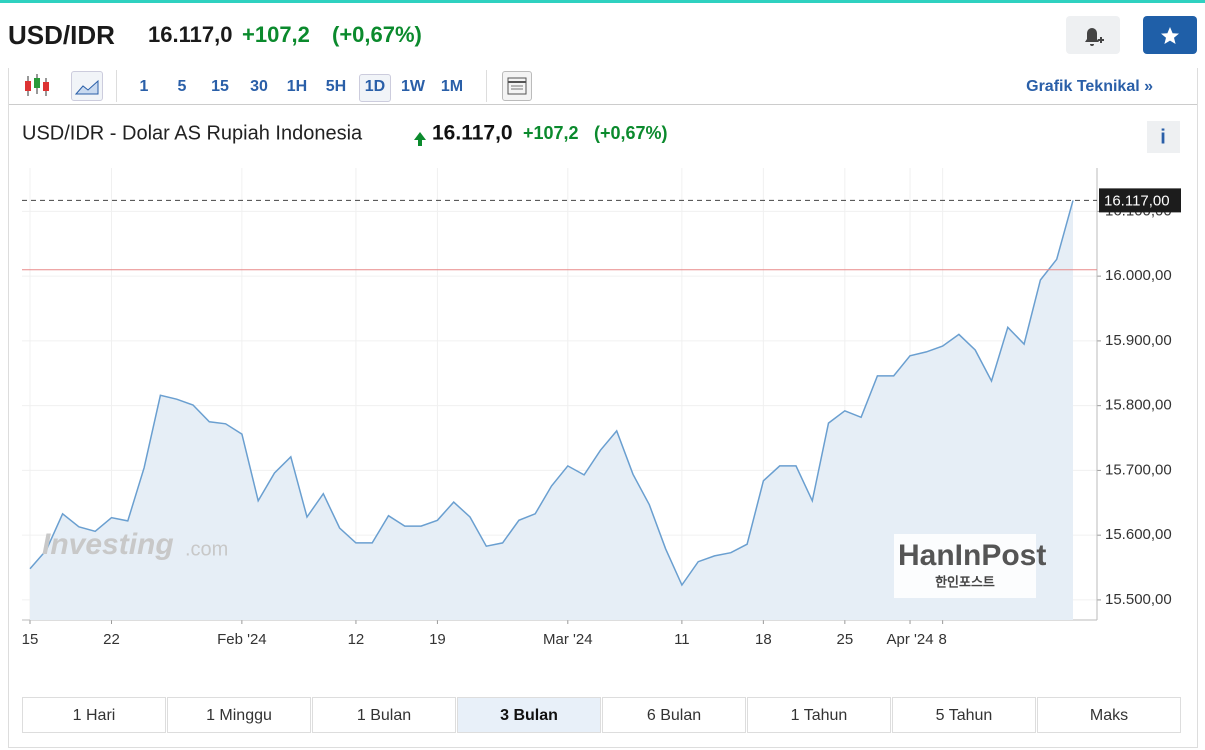  Describe the element at coordinates (631, 133) in the screenshot. I see `chart-change-pct: (+0,67%)` at that location.